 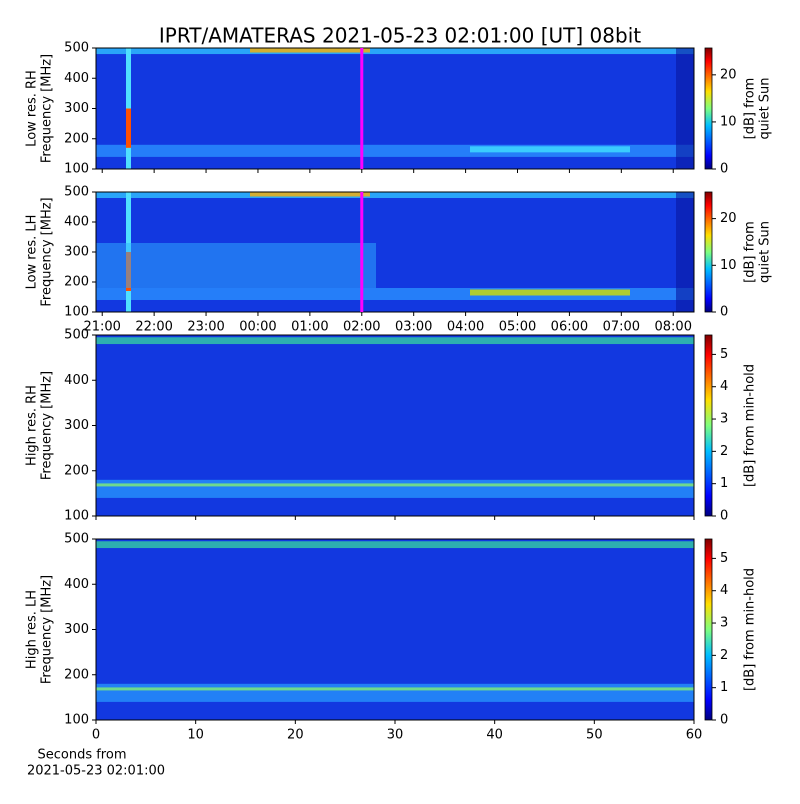 I want to click on x-tick-label: 30, so click(x=395, y=735).